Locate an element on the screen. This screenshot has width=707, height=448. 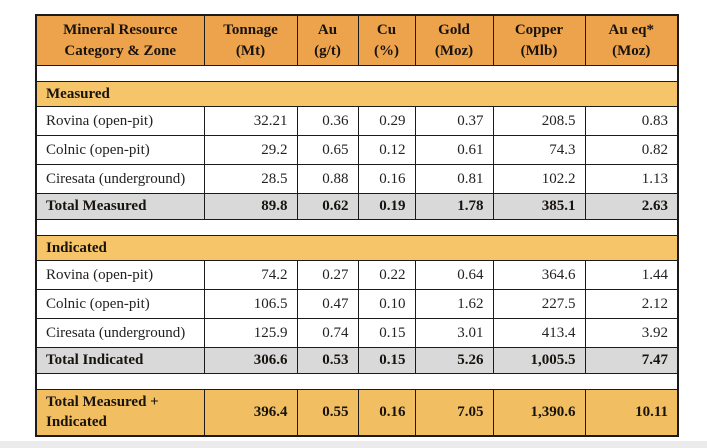
page-bottom-strip is located at coordinates (353, 444).